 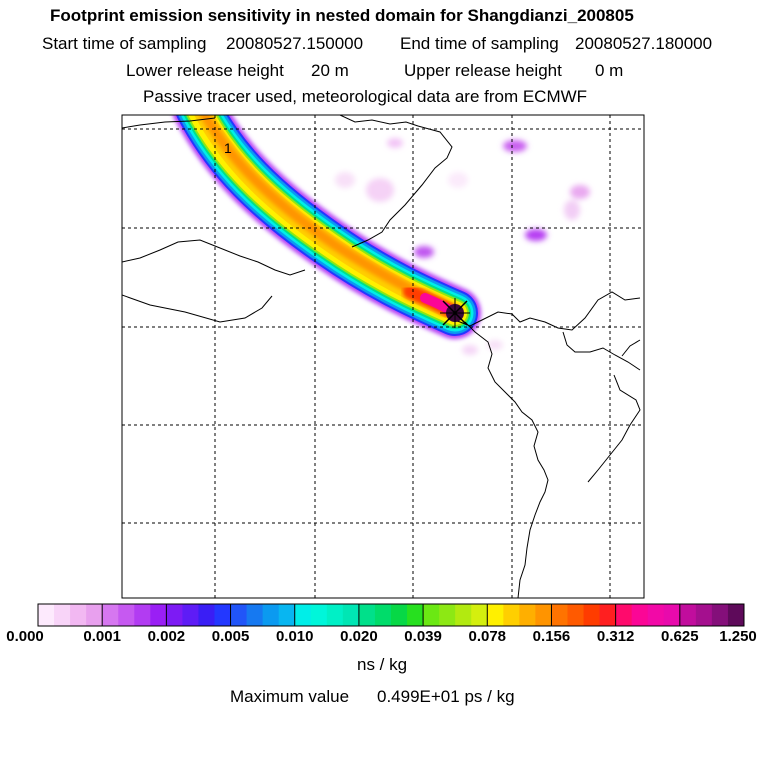 I want to click on colorbar-unit: ns / kg, so click(x=382, y=664).